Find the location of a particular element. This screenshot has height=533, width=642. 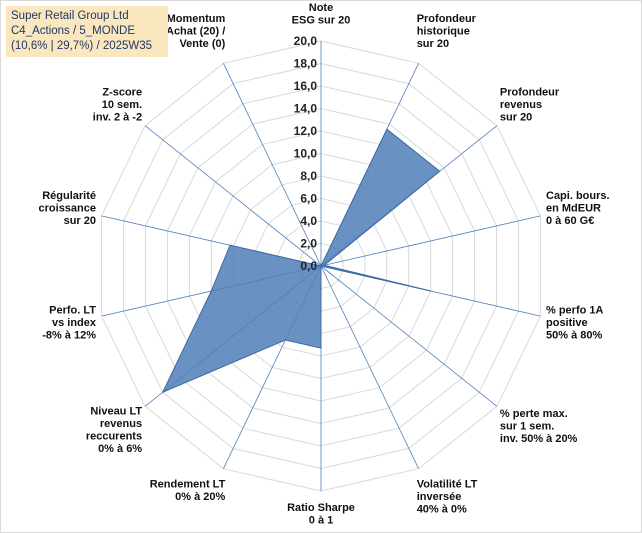

axis-label: Profondeur historique sur 20 is located at coordinates (447, 31).